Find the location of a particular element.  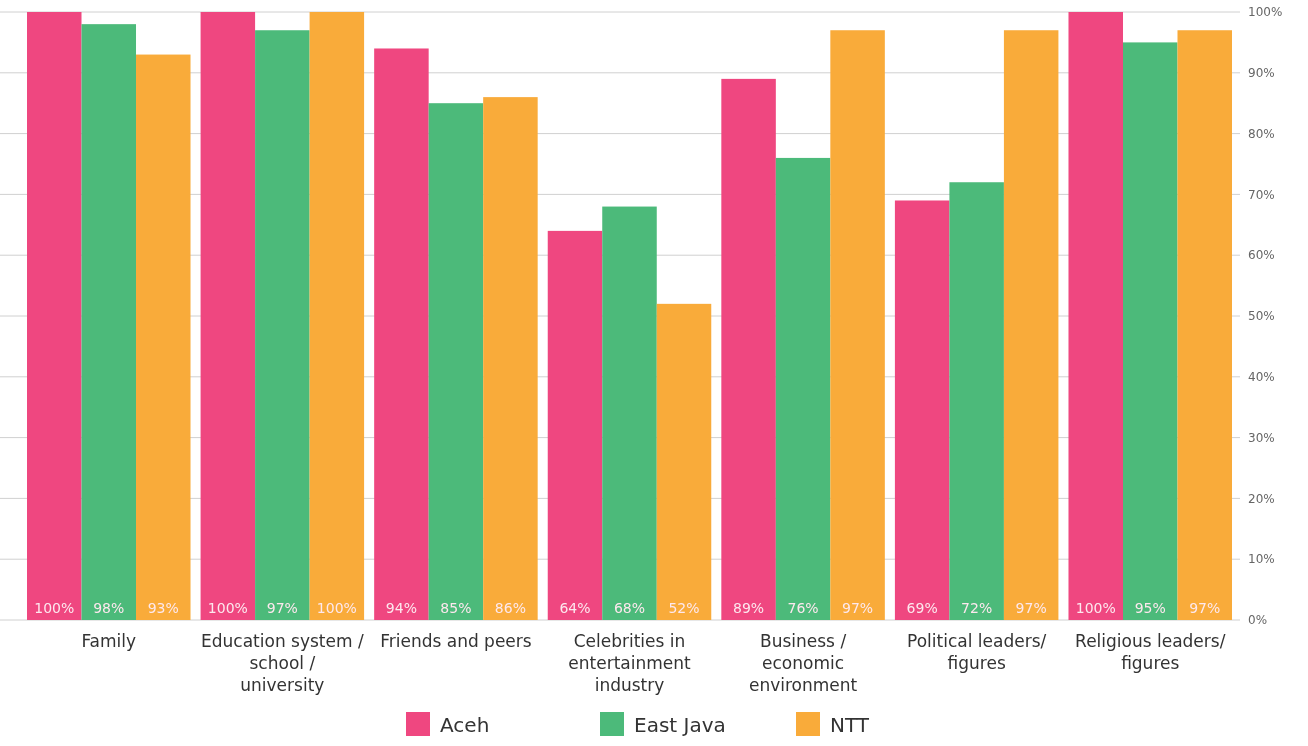

data-label: 76% is located at coordinates (803, 608).